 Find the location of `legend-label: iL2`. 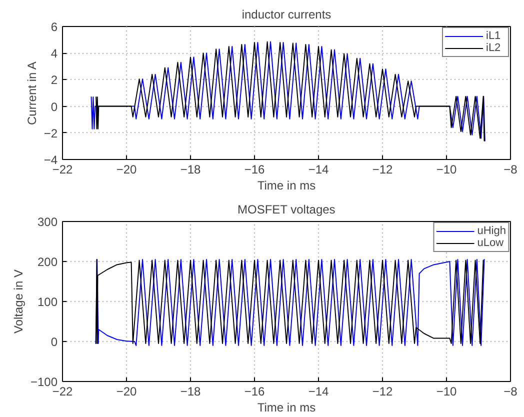

legend-label: iL2 is located at coordinates (494, 48).